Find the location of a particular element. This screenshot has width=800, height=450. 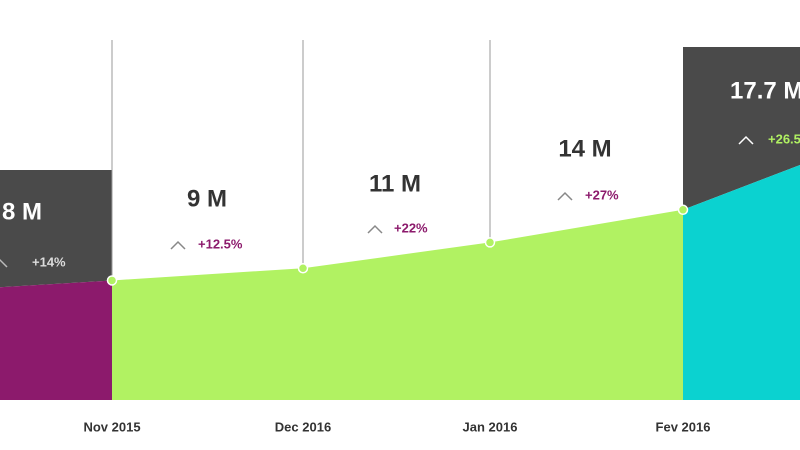

change-label: +22% is located at coordinates (411, 227).